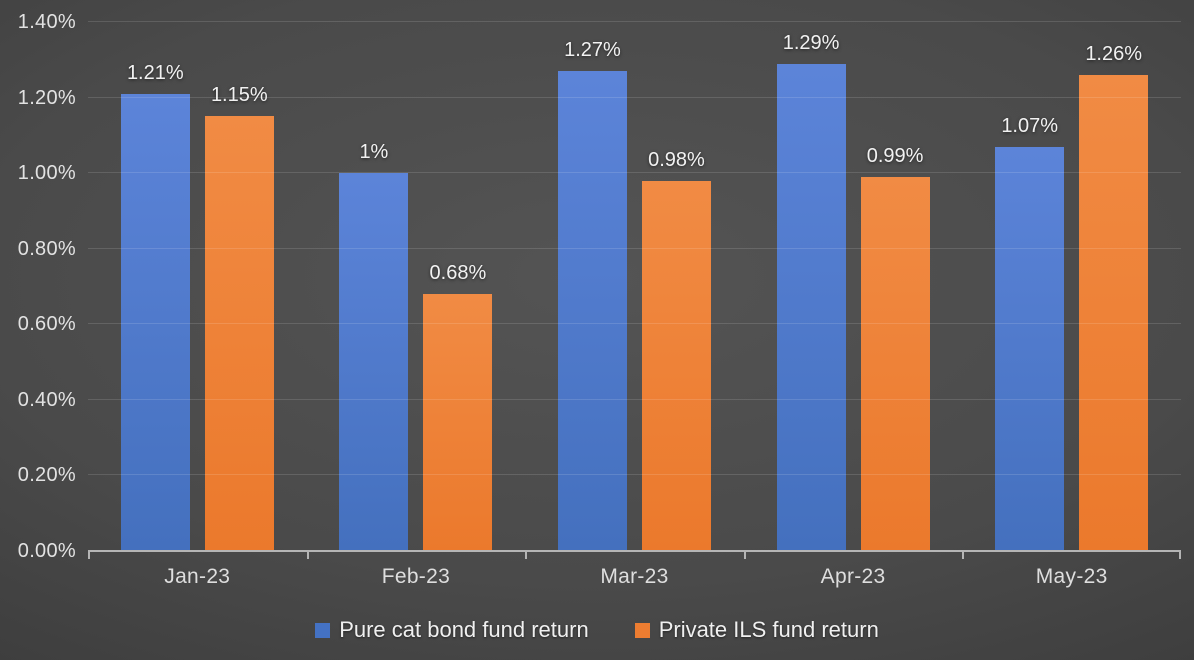 The image size is (1194, 660). I want to click on bar-series-0: 1.29%, so click(811, 291).